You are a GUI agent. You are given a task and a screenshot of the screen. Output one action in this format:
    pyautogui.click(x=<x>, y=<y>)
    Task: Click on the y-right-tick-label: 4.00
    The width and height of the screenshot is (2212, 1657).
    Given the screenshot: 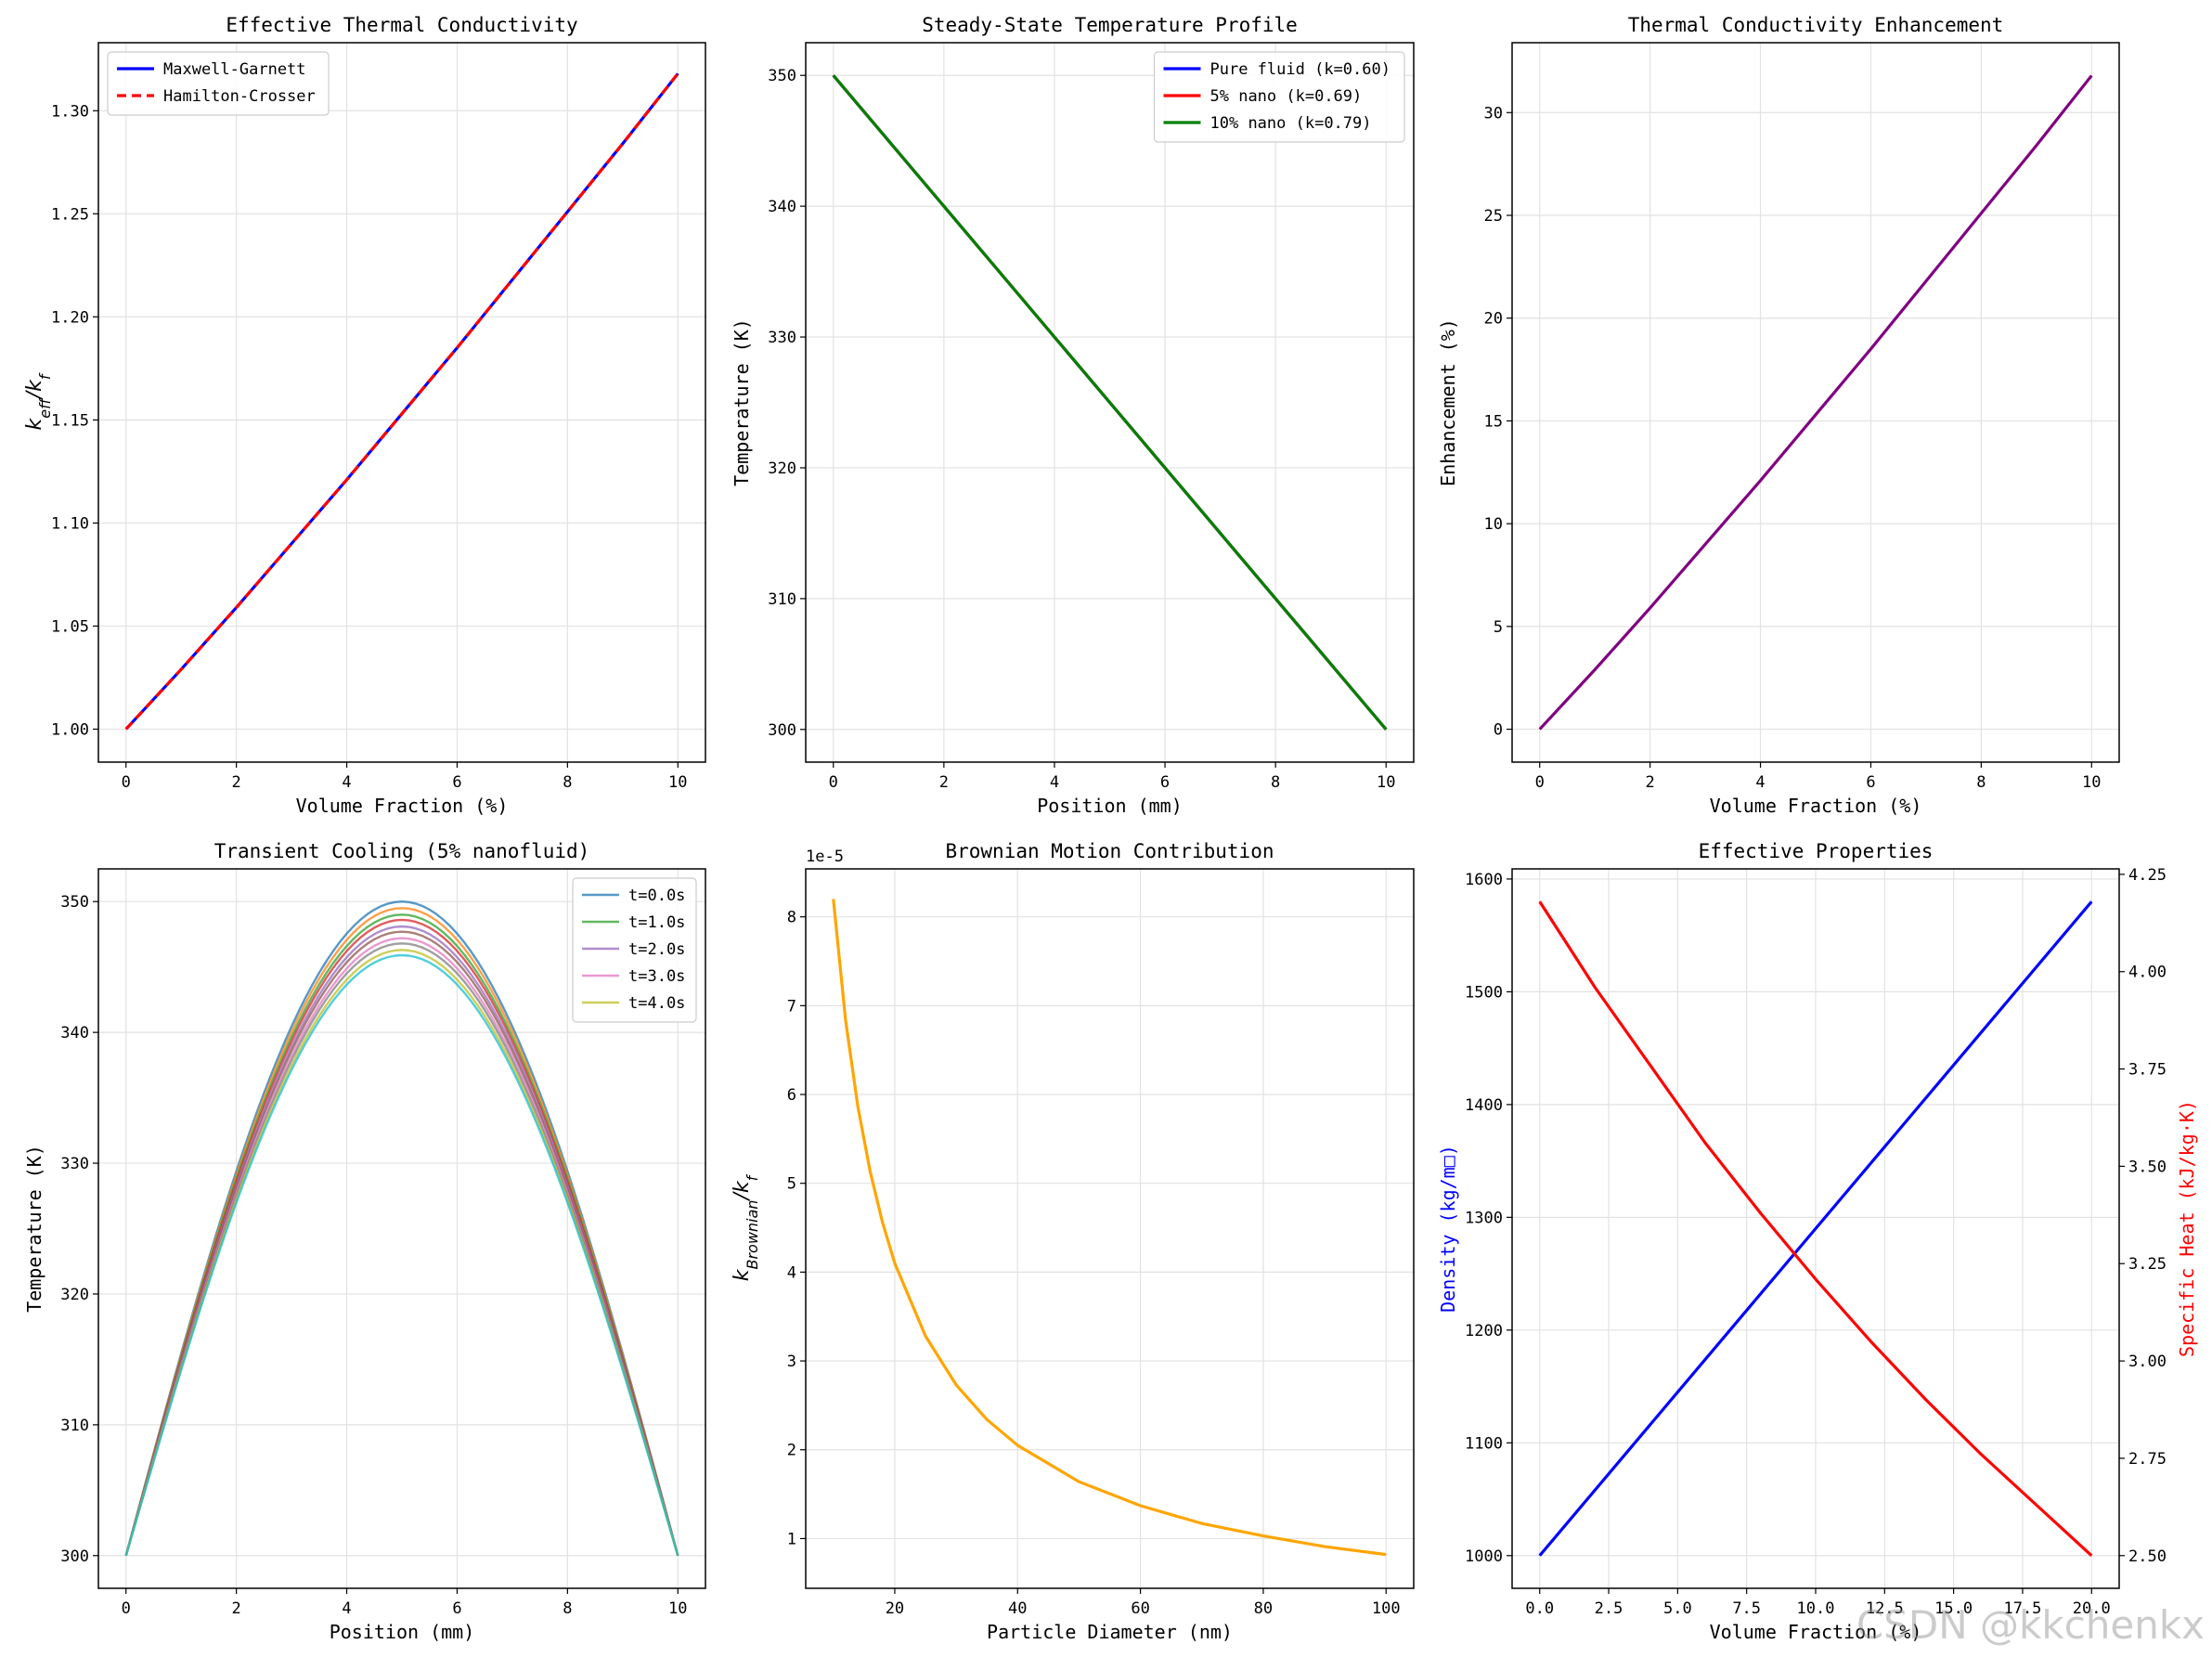 What is the action you would take?
    pyautogui.click(x=2147, y=973)
    